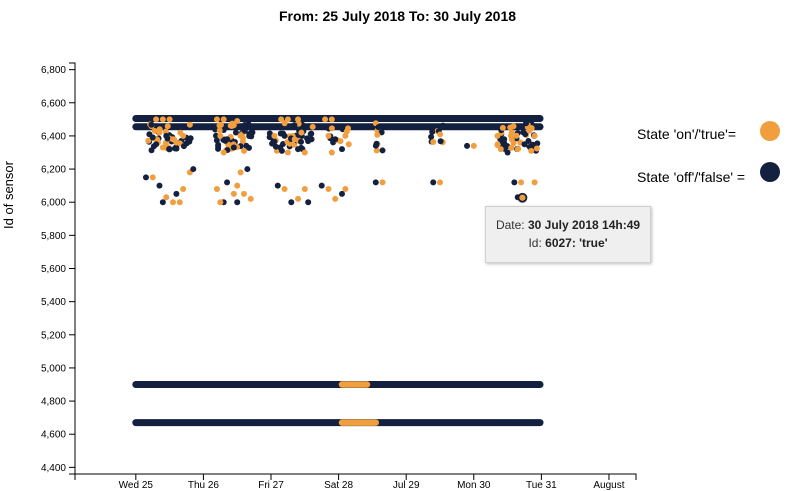  What do you see at coordinates (576, 243) in the screenshot?
I see `tooltip-id: 6027: 'true'` at bounding box center [576, 243].